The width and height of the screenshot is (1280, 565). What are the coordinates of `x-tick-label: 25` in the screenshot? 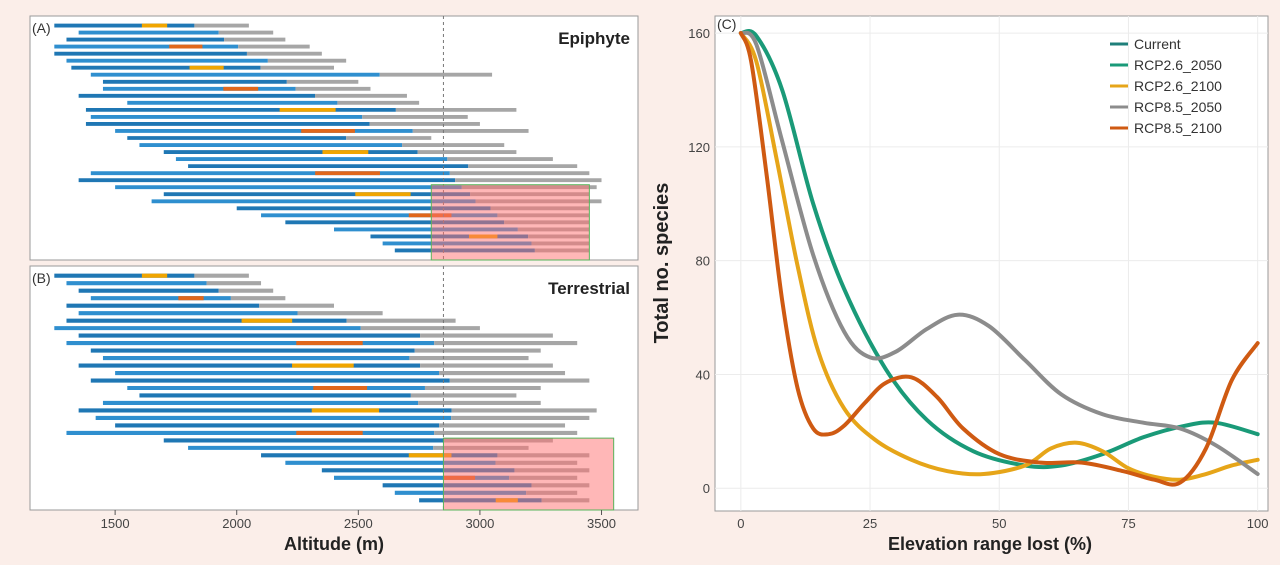 It's located at (870, 523).